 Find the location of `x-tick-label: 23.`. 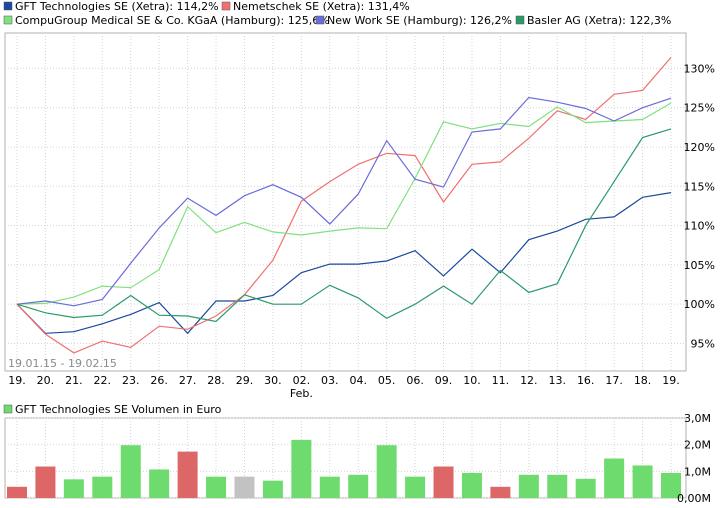

x-tick-label: 23. is located at coordinates (131, 380).